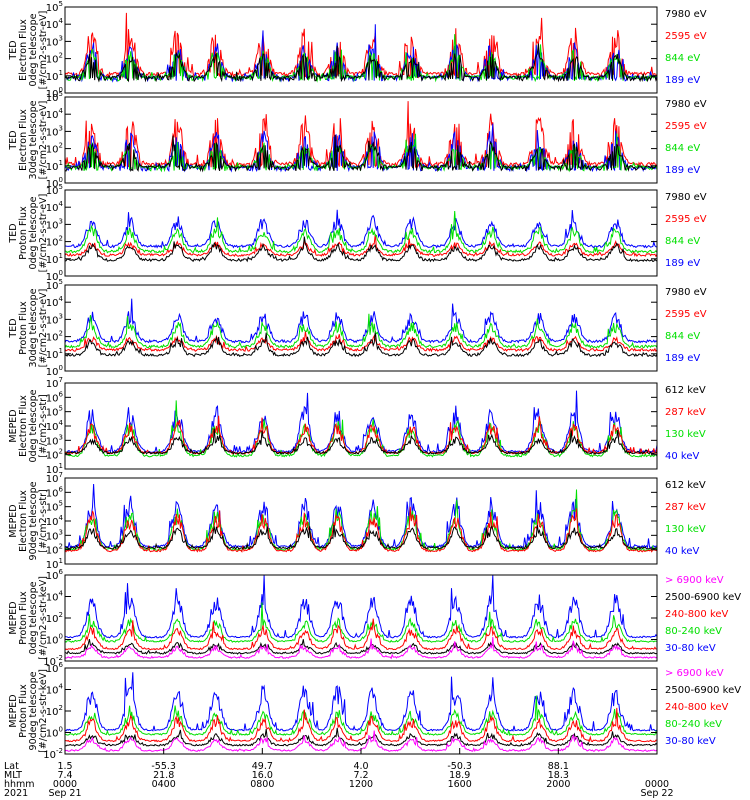 This screenshot has width=750, height=800. Describe the element at coordinates (33, 710) in the screenshot. I see `y-axis-label-line: 90deg telescope` at that location.